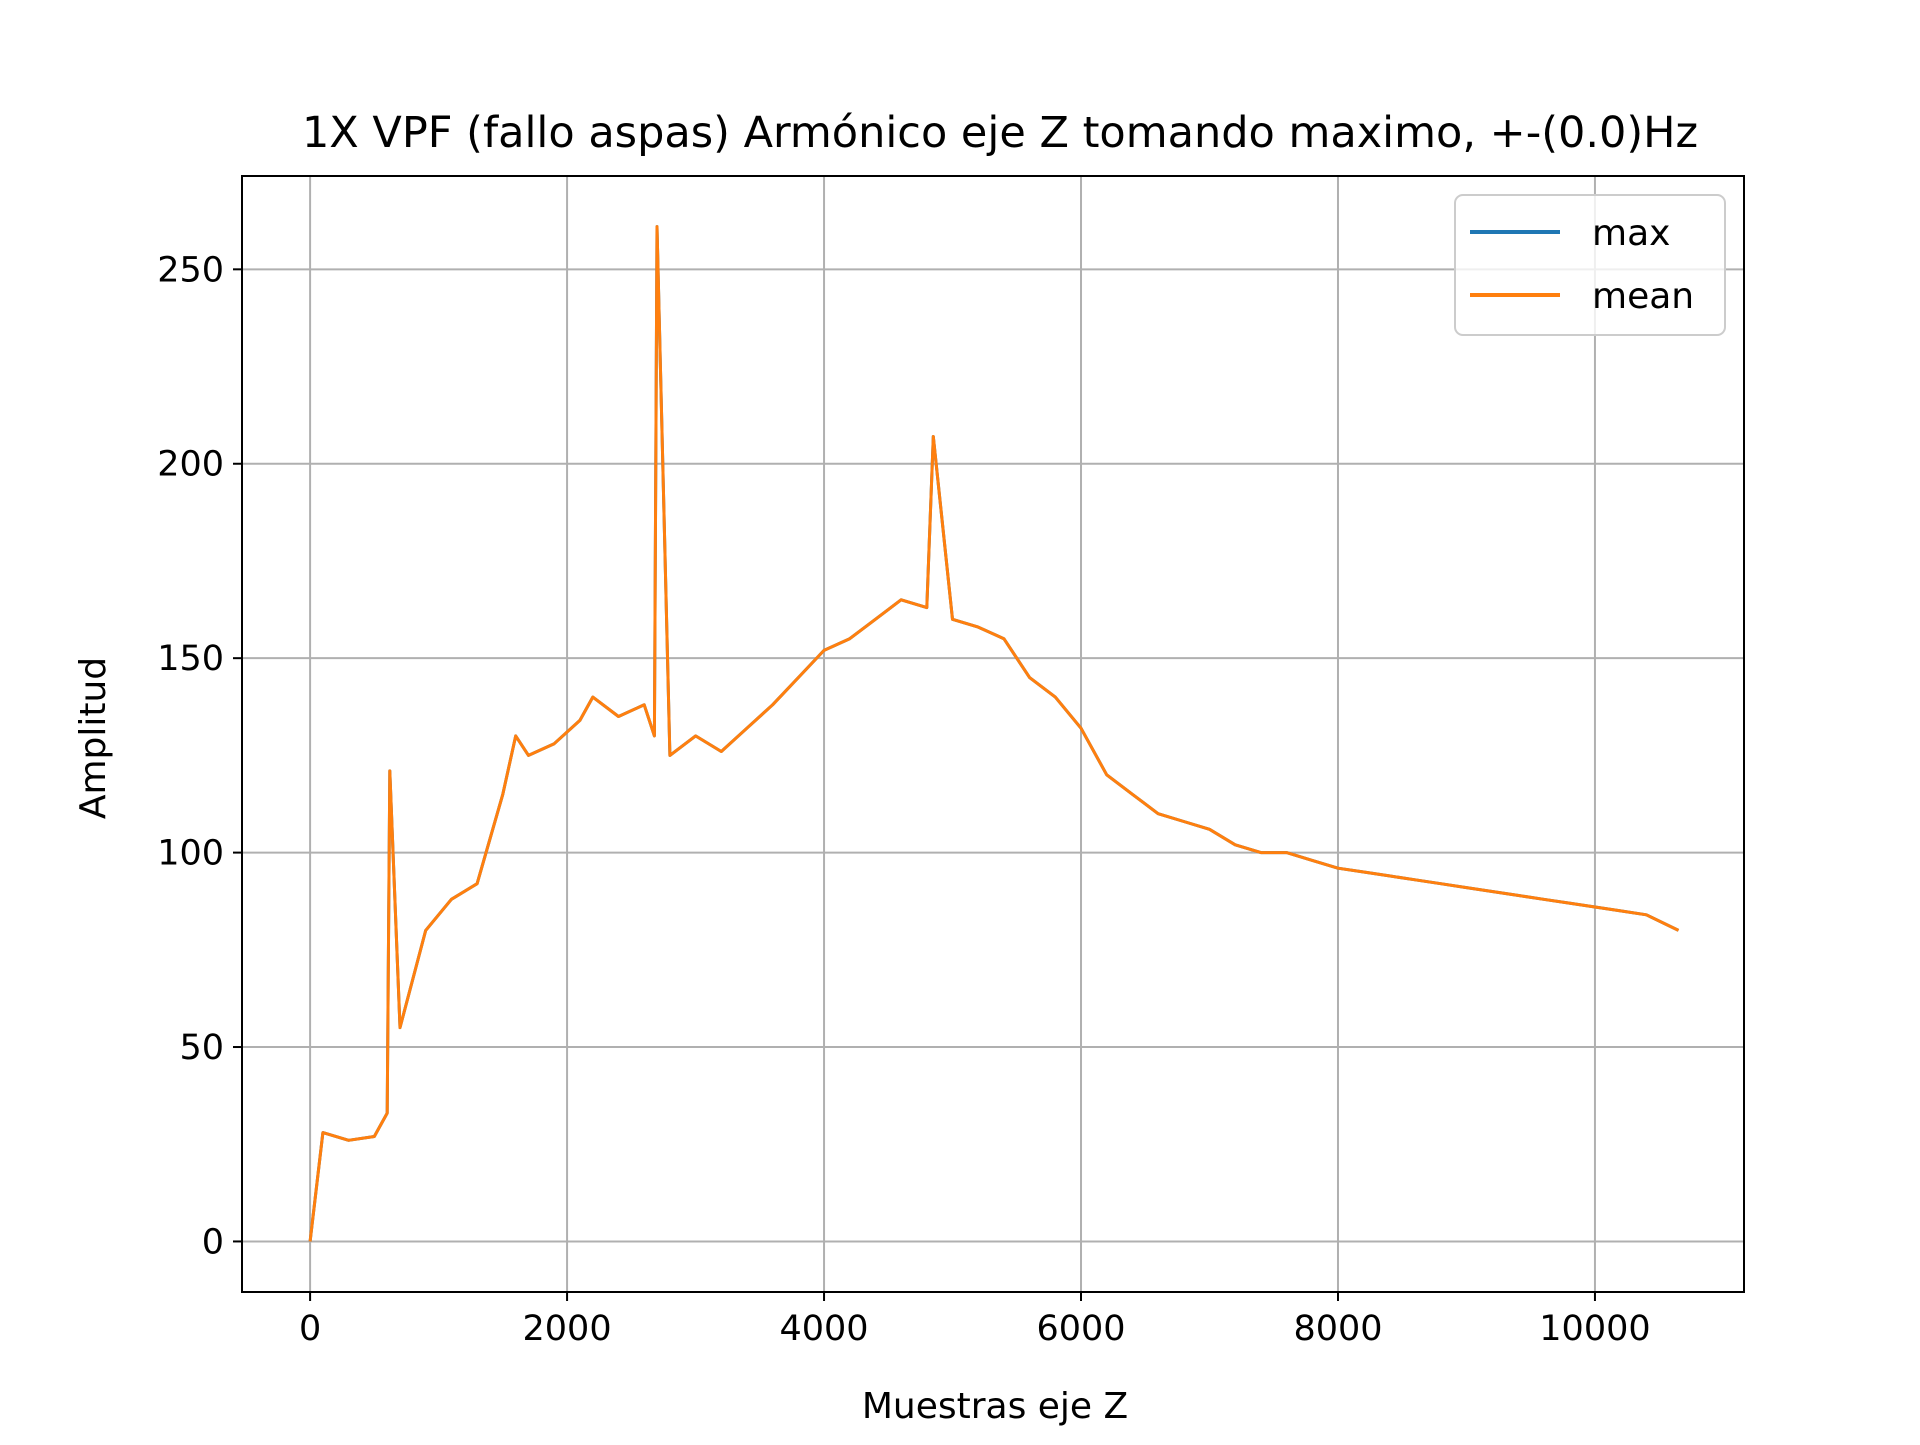 This screenshot has width=1920, height=1445. Describe the element at coordinates (310, 1329) in the screenshot. I see `x-tick-label: 0` at that location.